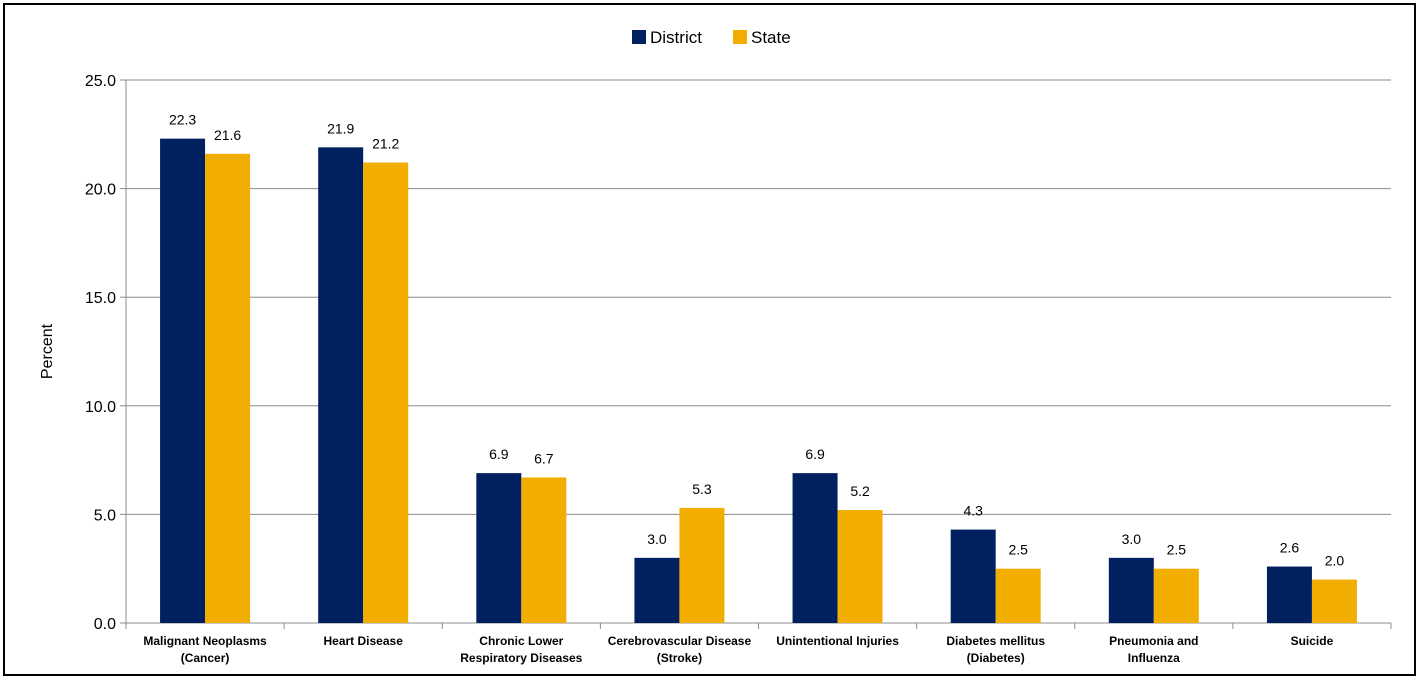 The height and width of the screenshot is (683, 1424). I want to click on data-label: 5.3, so click(702, 489).